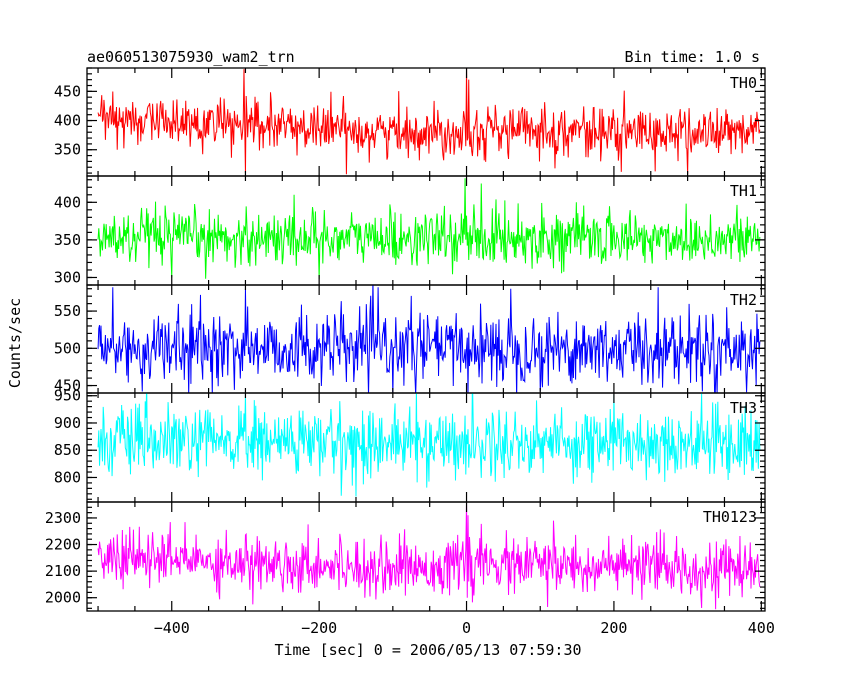  I want to click on bin-time-label: Bin time: 1.0 s, so click(692, 57).